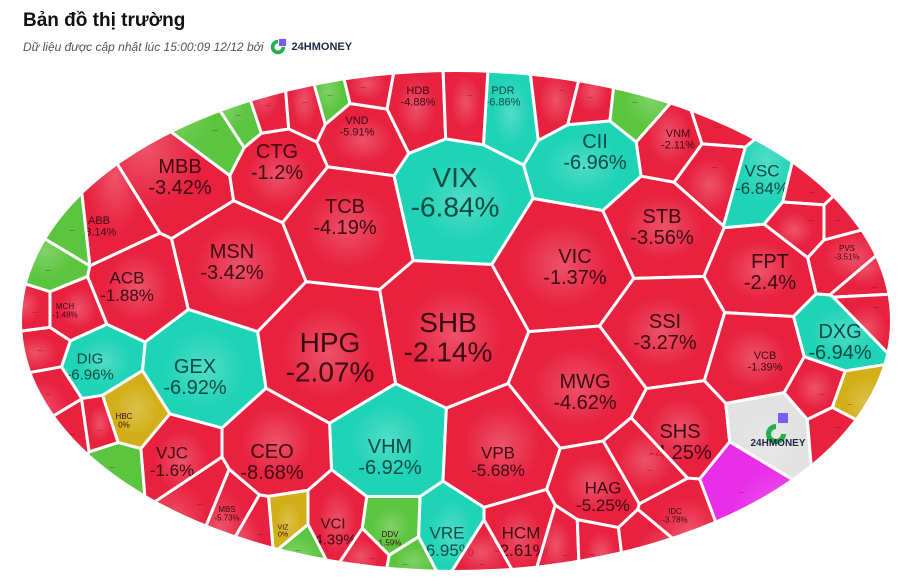 The height and width of the screenshot is (585, 899). I want to click on cell-ticker: CTG, so click(277, 152).